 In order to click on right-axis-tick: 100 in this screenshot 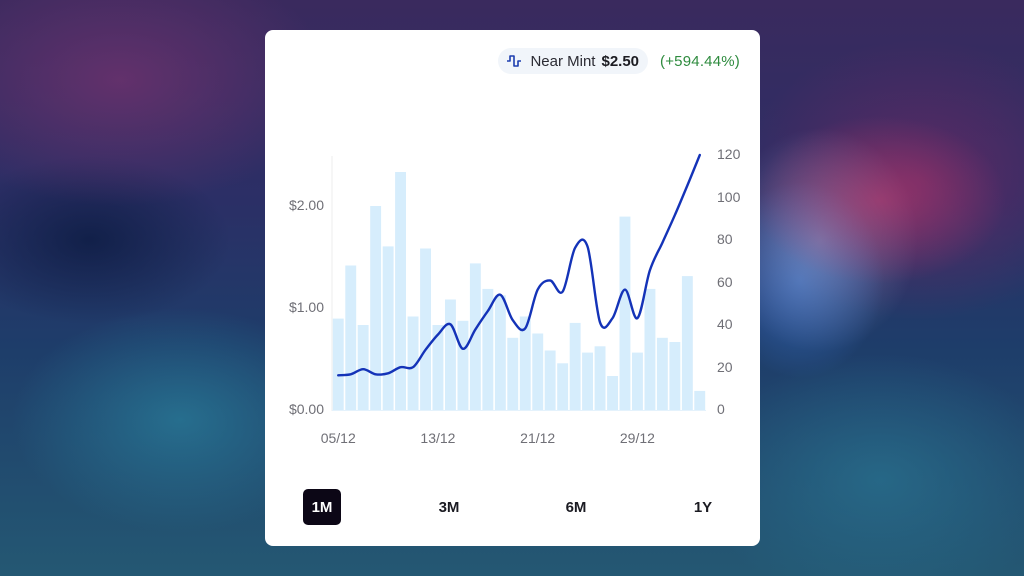, I will do `click(729, 196)`.